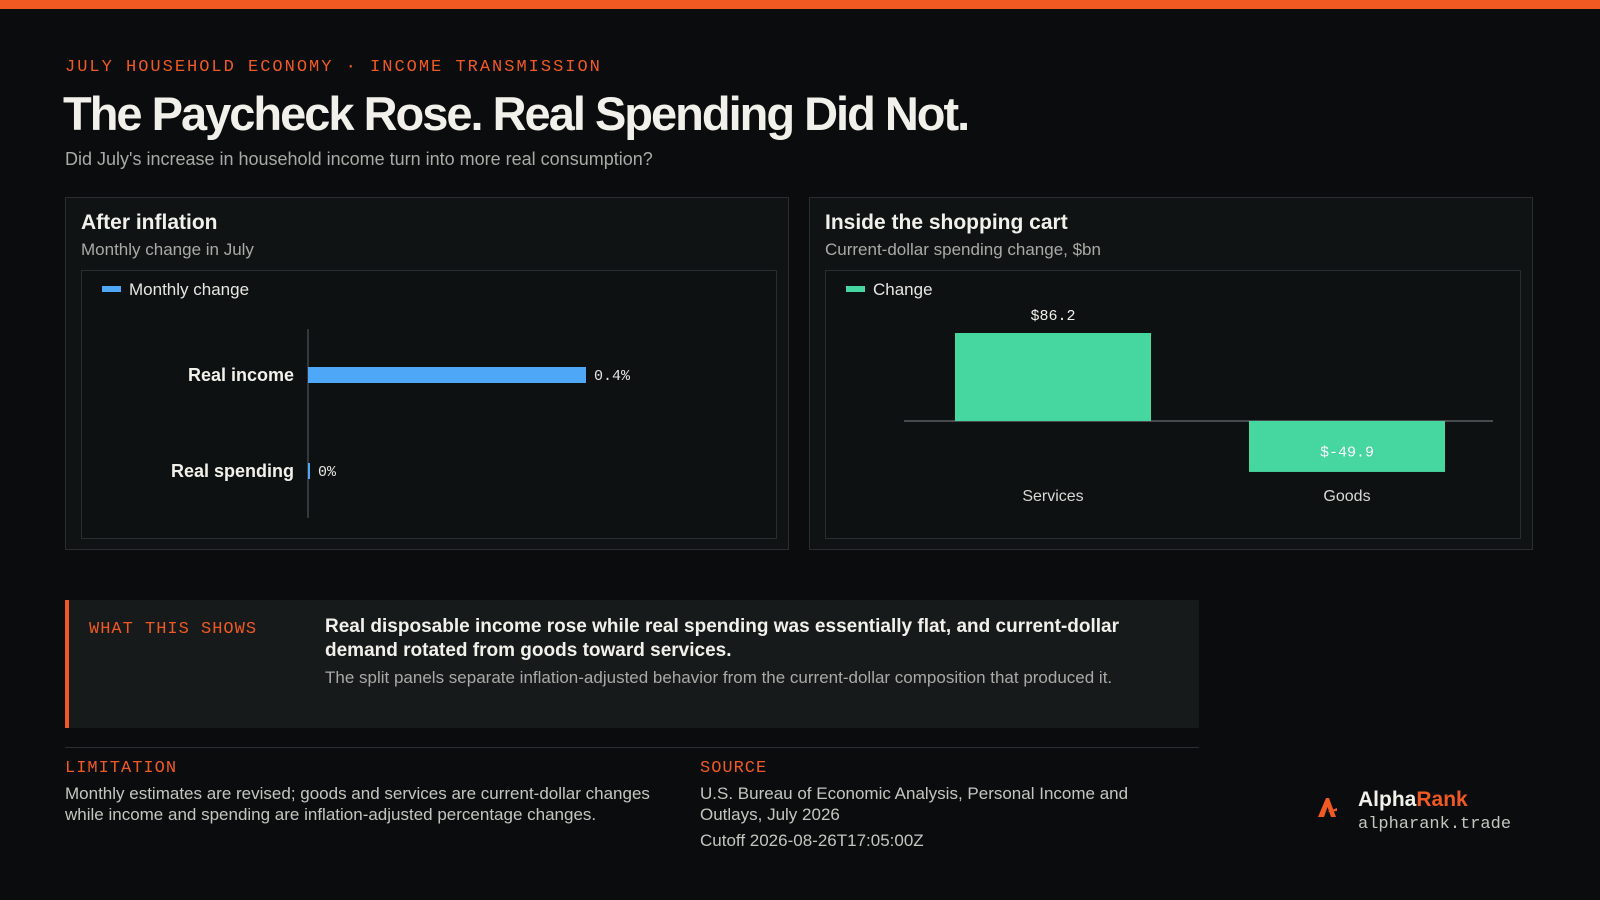  I want to click on panel-subtitle: Current-dollar spending change, $bn, so click(963, 249).